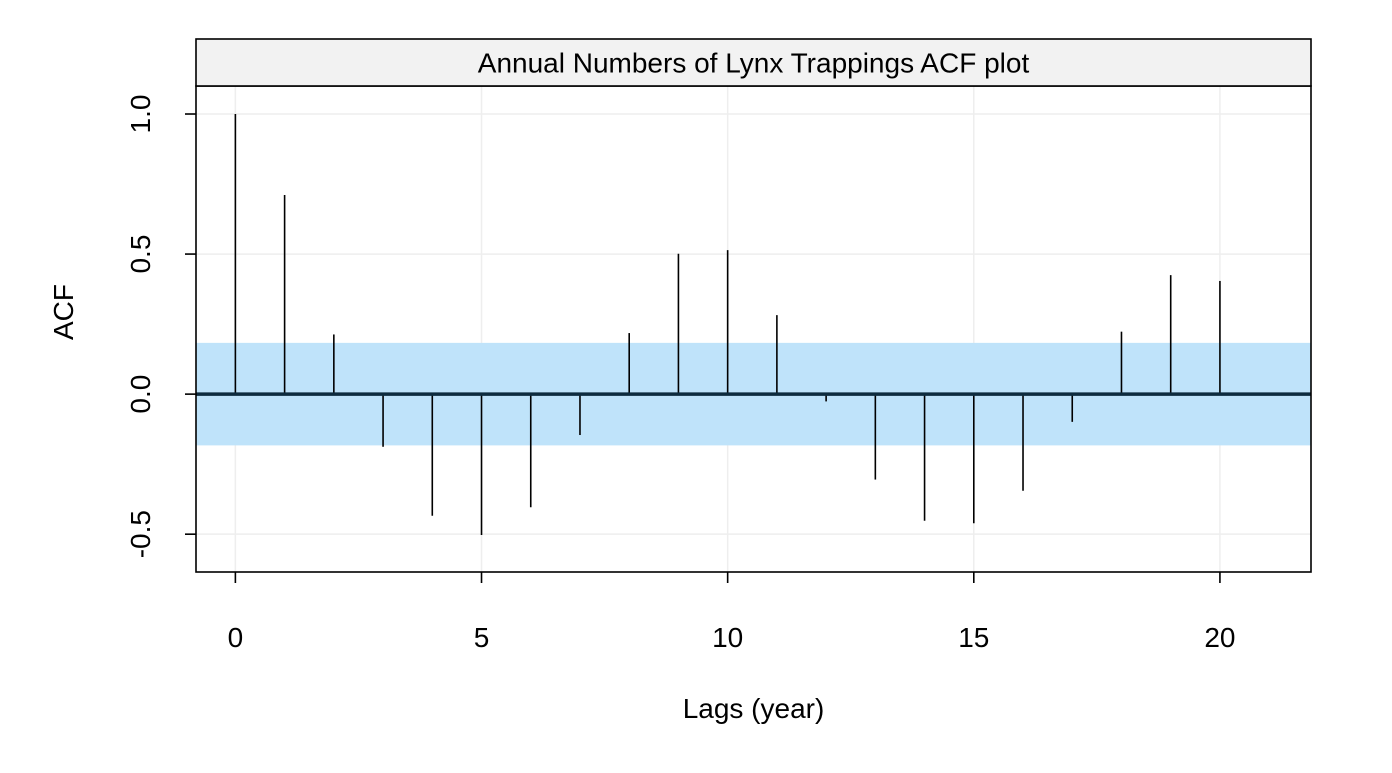 The image size is (1392, 773). What do you see at coordinates (754, 708) in the screenshot?
I see `x-axis-label: Lags (year)` at bounding box center [754, 708].